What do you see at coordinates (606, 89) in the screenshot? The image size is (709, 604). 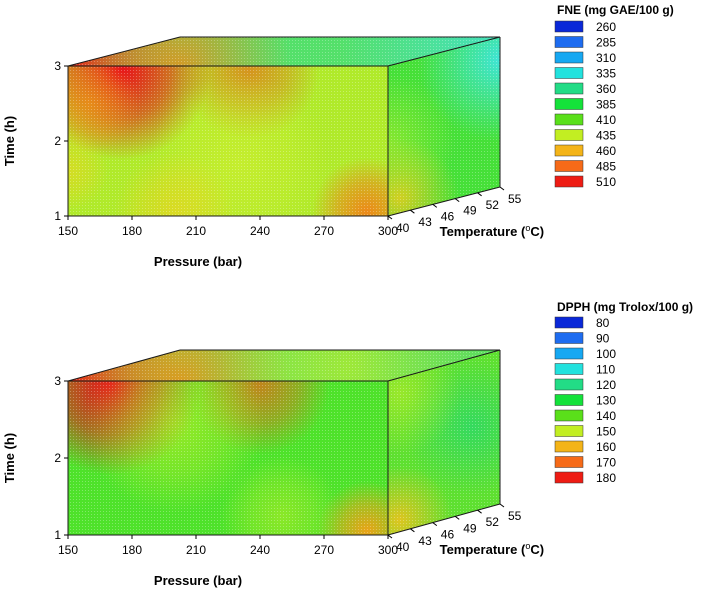 I see `legend-value: 360` at bounding box center [606, 89].